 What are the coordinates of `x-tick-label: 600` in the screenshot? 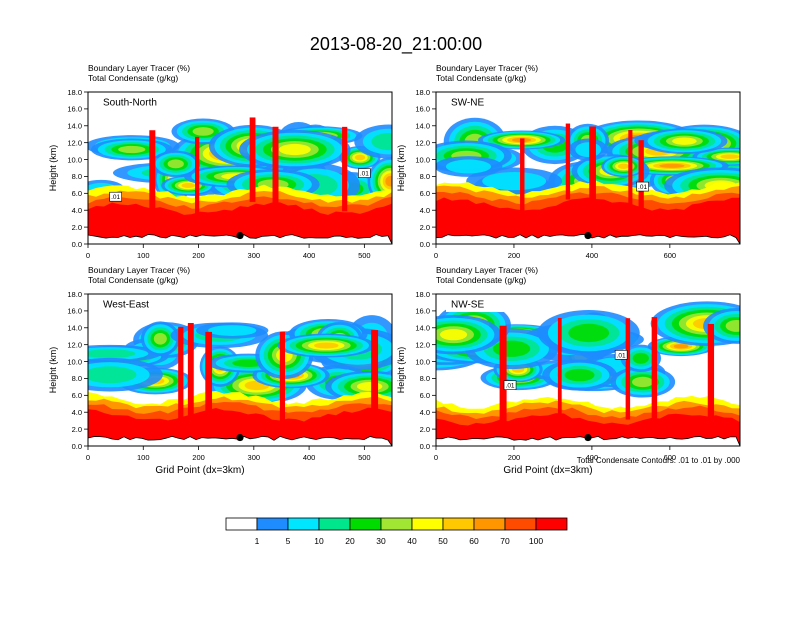 It's located at (670, 255).